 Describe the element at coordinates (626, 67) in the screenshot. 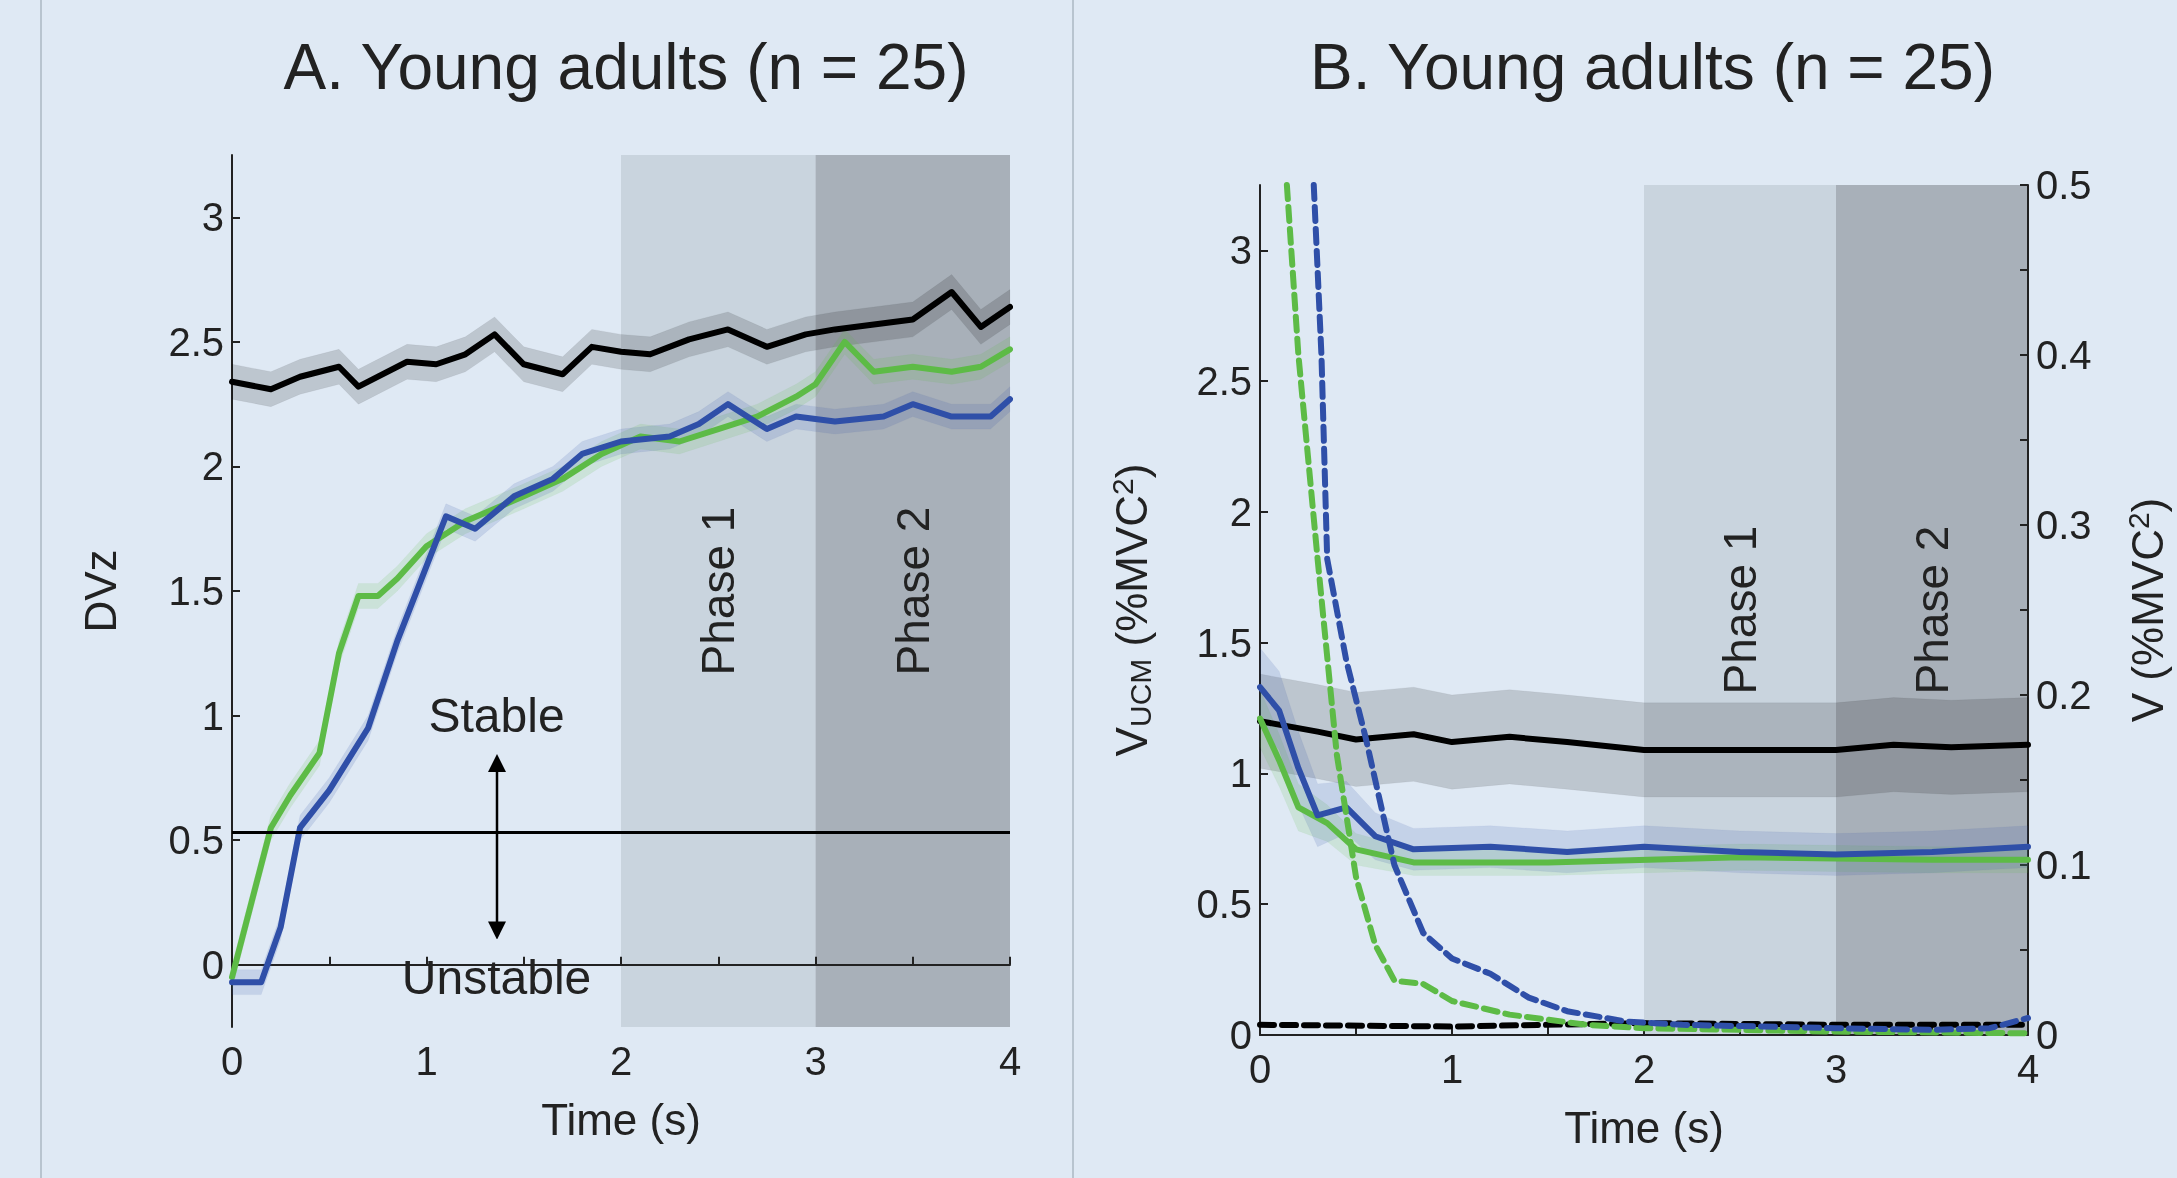

I see `chart-title: A. Young adults (n = 25)` at that location.